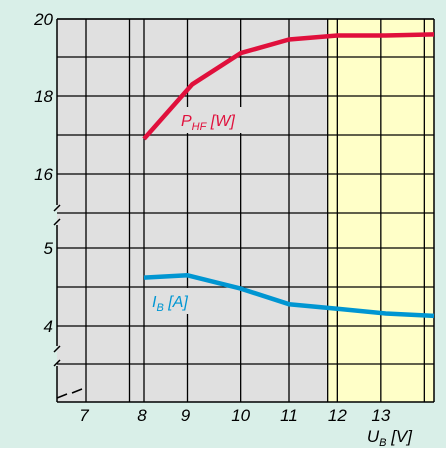  What do you see at coordinates (142, 415) in the screenshot?
I see `x-tick-label: 8` at bounding box center [142, 415].